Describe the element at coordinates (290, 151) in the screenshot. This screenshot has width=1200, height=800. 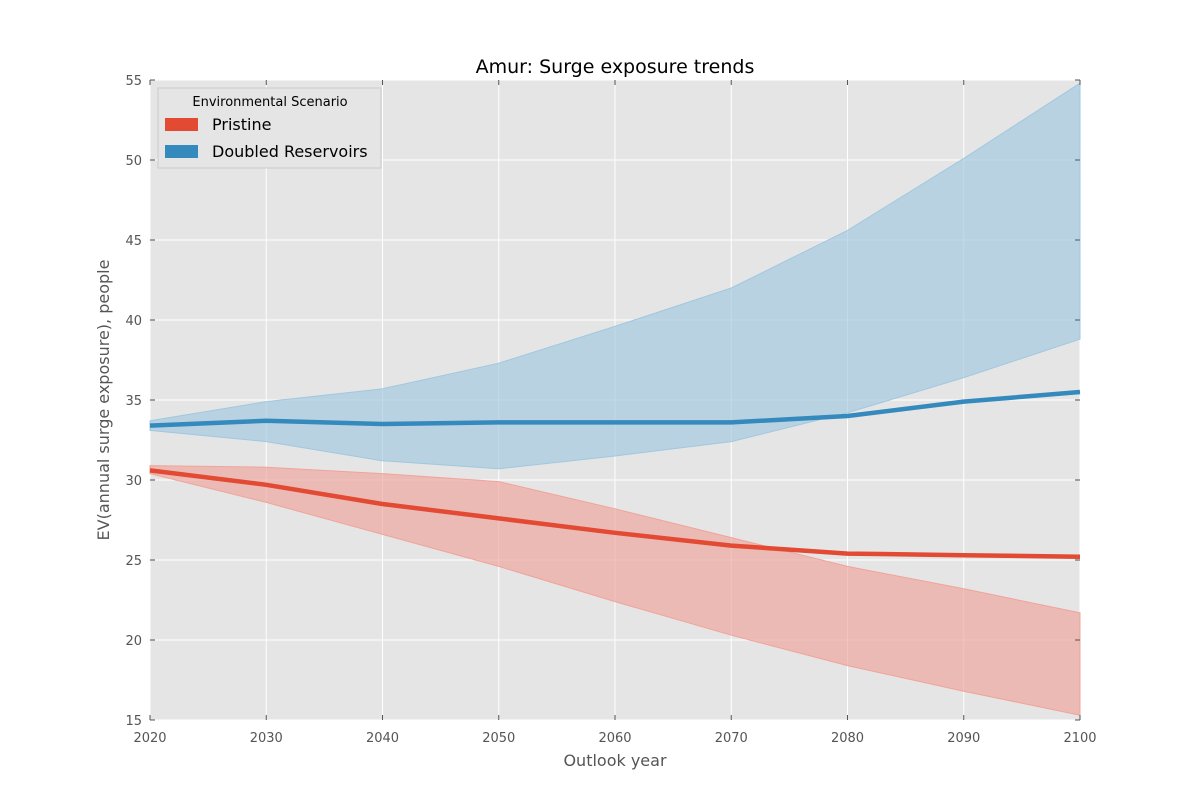
I see `legend-label-doubled-reservoirs: Doubled Reservoirs` at that location.